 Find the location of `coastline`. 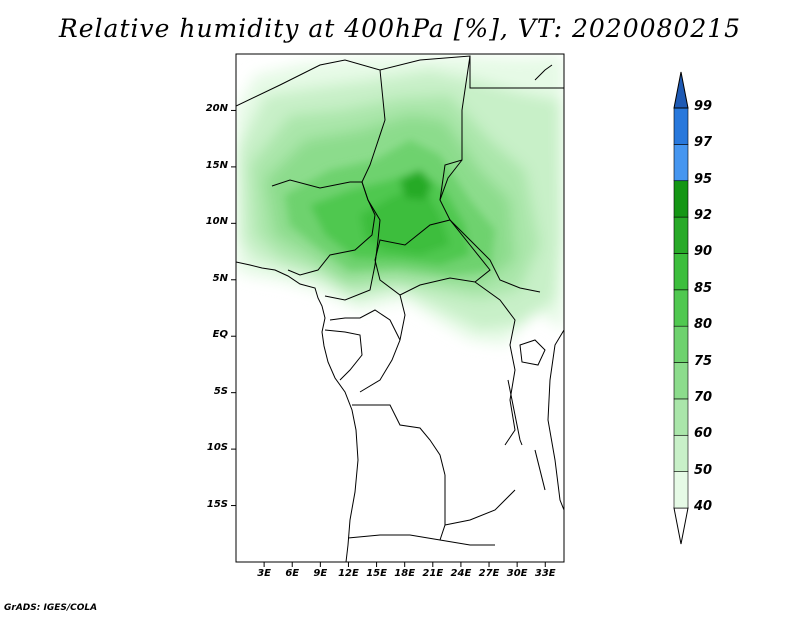

coastline is located at coordinates (297, 411).